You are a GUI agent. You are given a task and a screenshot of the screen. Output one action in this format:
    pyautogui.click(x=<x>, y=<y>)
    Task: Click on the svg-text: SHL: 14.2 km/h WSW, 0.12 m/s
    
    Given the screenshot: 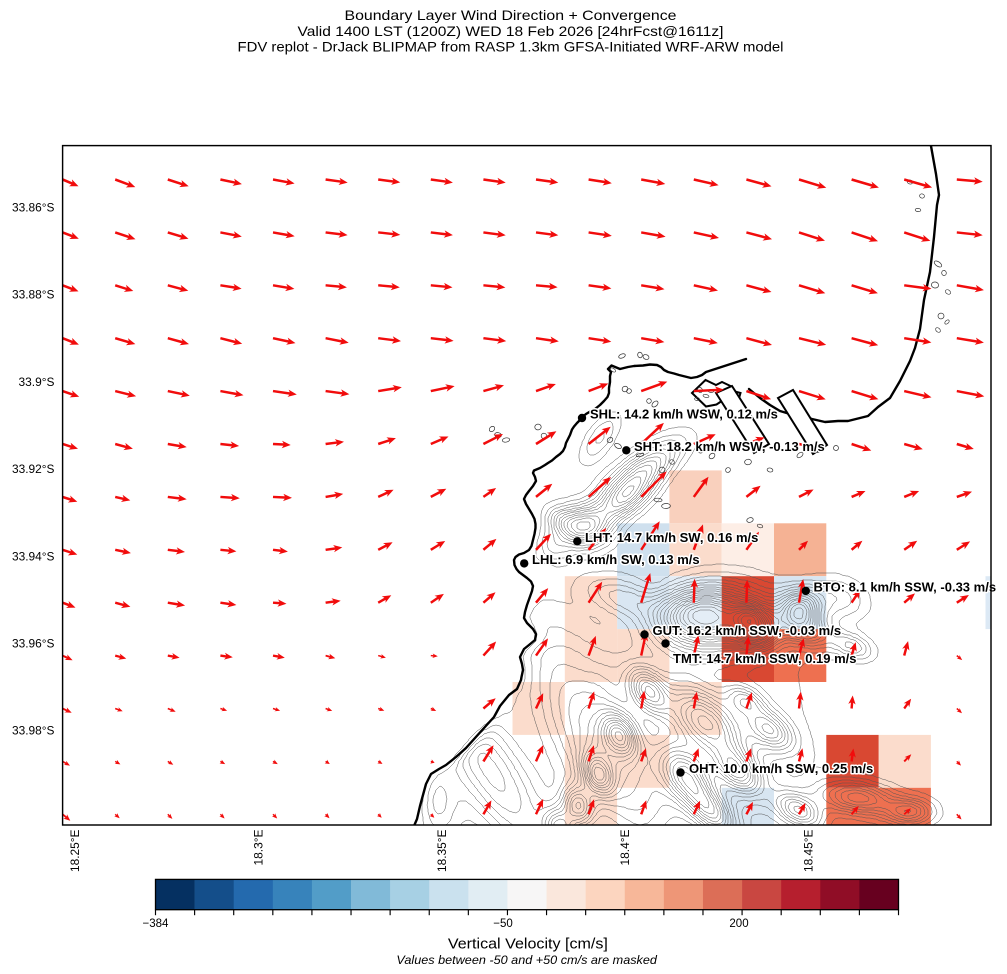 What is the action you would take?
    pyautogui.click(x=684, y=413)
    